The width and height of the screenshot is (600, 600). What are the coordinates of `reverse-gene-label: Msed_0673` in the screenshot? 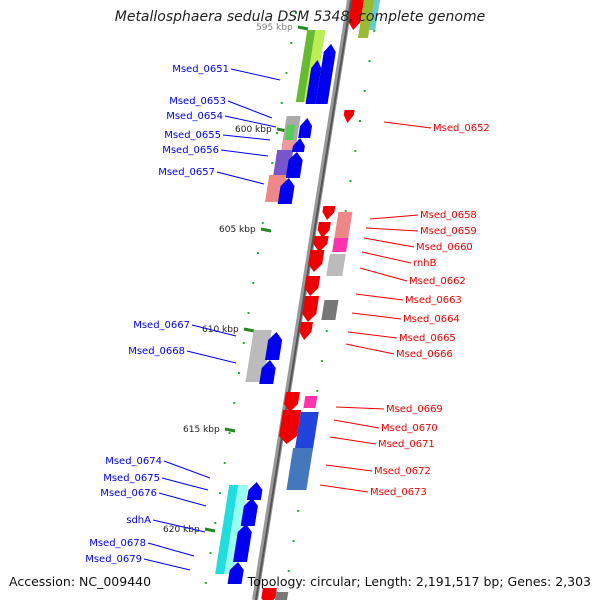 It's located at (398, 492).